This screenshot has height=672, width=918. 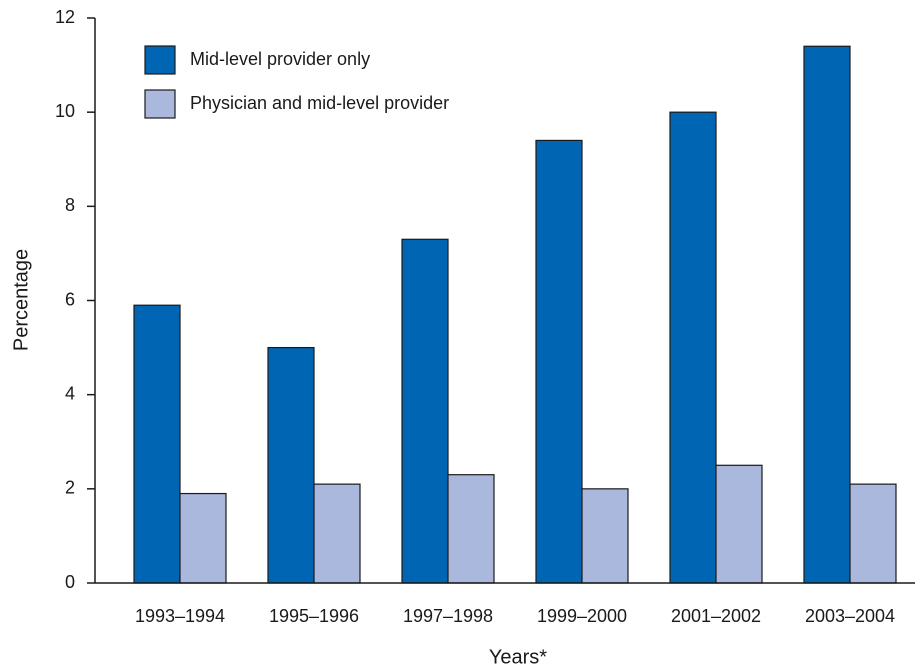 What do you see at coordinates (850, 616) in the screenshot?
I see `x-tick-label: 2003–2004` at bounding box center [850, 616].